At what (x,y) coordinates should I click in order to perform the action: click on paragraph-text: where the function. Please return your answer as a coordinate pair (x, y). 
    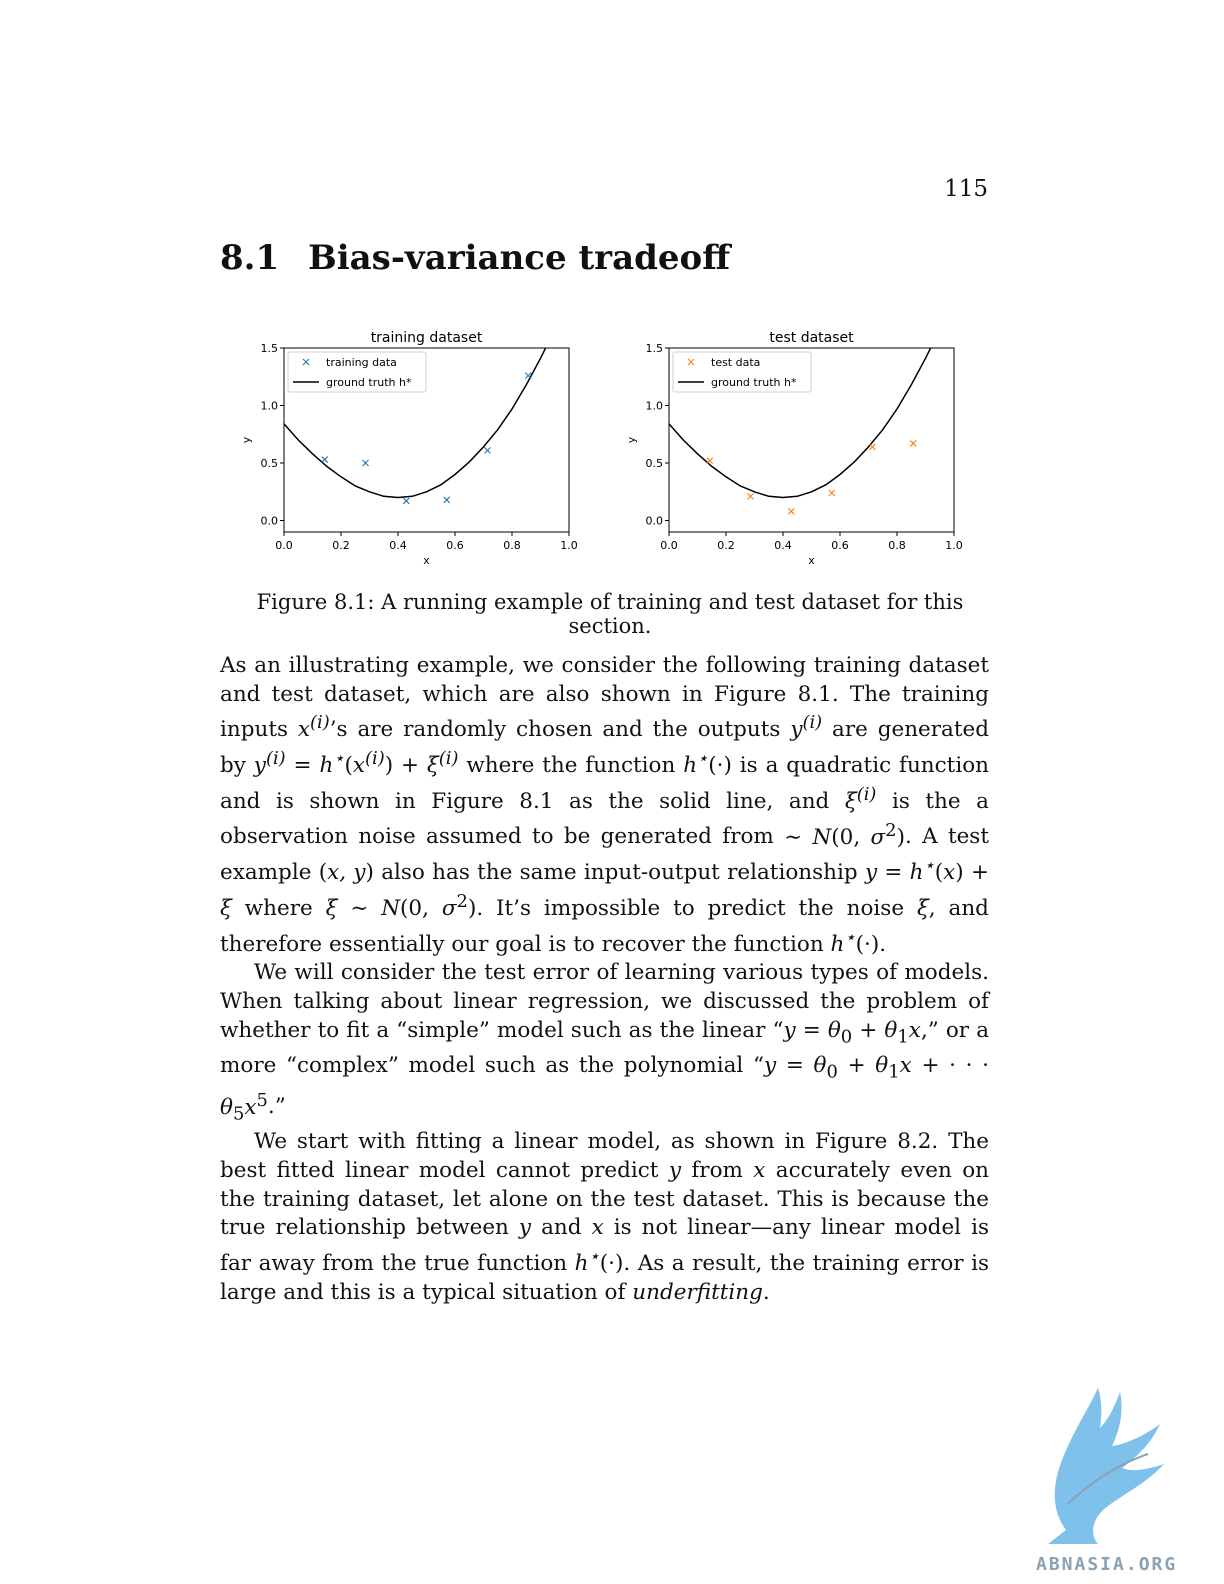
    Looking at the image, I should click on (571, 766).